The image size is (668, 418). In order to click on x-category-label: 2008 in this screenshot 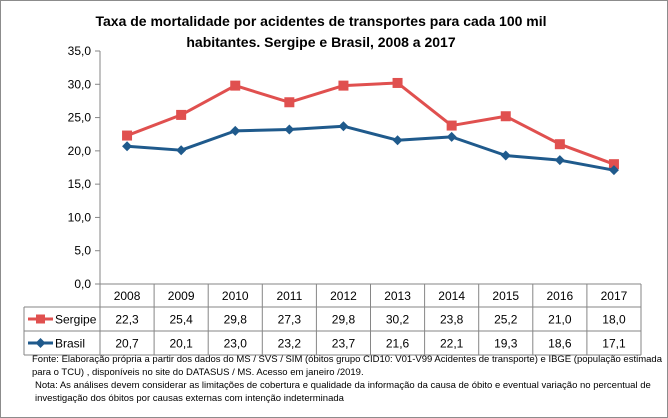, I will do `click(127, 296)`.